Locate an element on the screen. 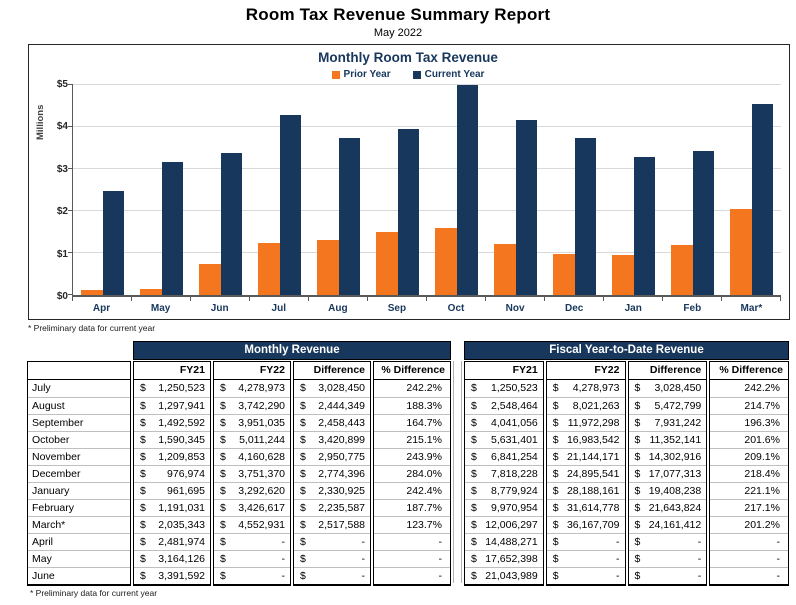 This screenshot has width=796, height=605. banner-spacer is located at coordinates (80, 350).